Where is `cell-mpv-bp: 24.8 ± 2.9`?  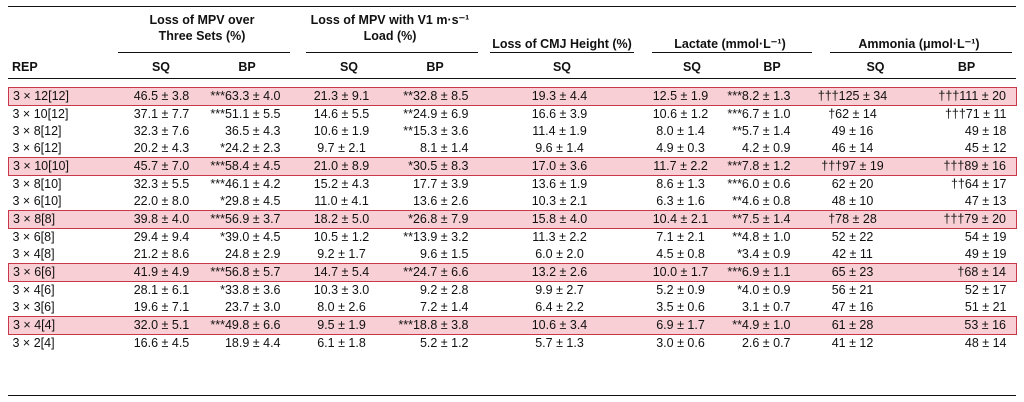
cell-mpv-bp: 24.8 ± 2.9 is located at coordinates (252, 254).